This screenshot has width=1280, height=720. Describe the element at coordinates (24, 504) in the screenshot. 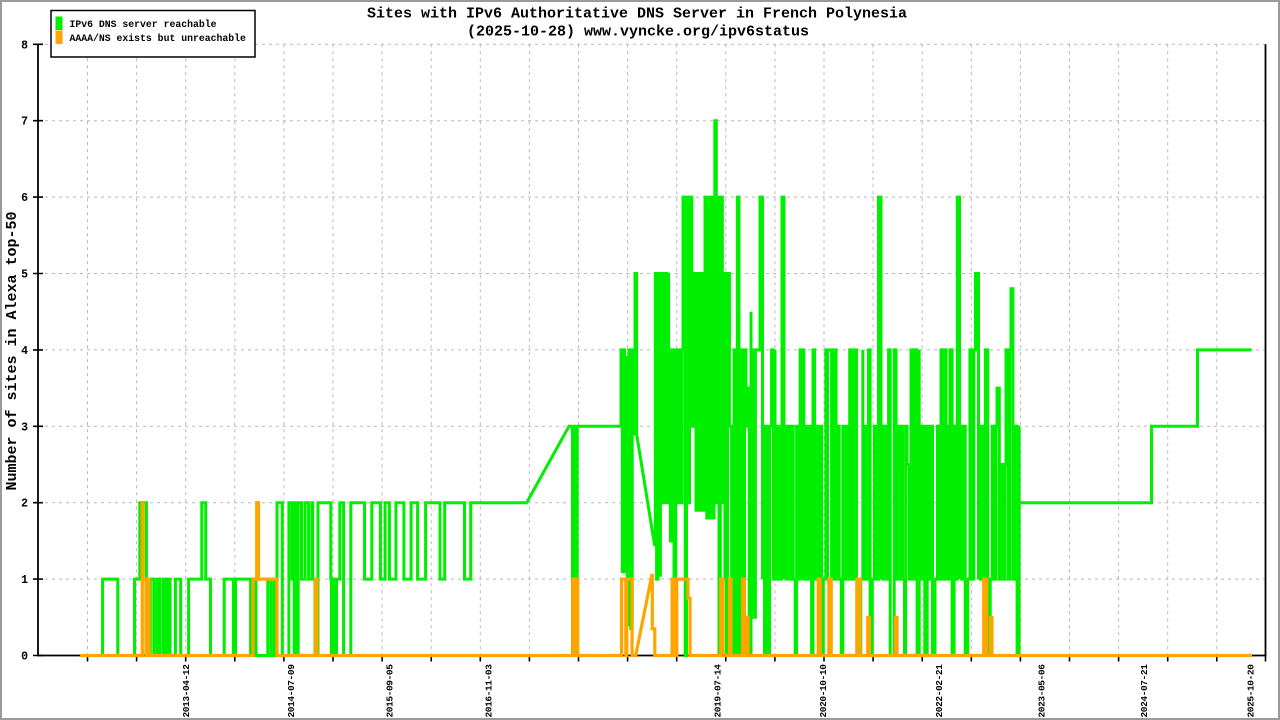

I see `svg-text: 2` at that location.